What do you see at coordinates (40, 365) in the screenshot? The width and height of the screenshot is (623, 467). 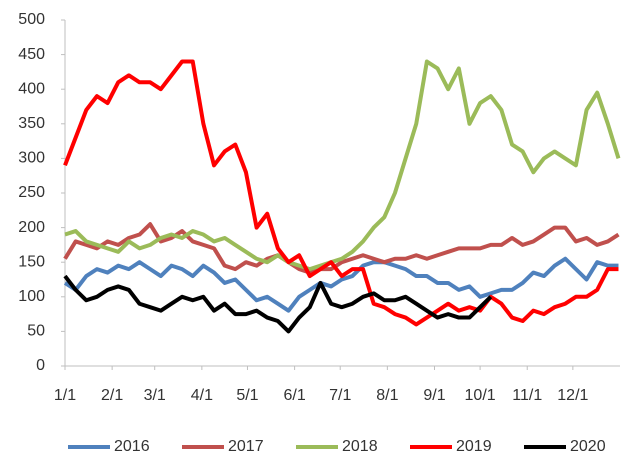 I see `y-tick-label: 0` at bounding box center [40, 365].